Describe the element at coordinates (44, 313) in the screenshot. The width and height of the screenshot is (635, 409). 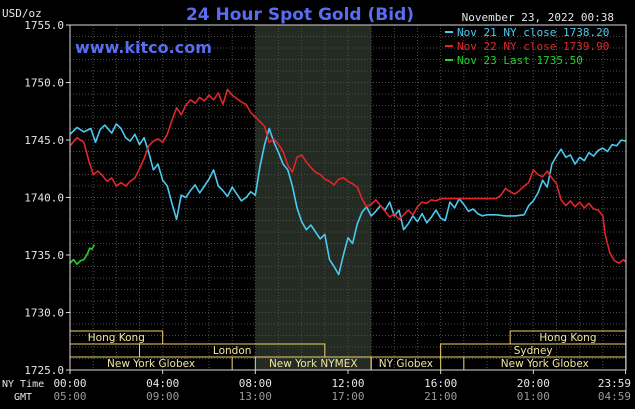
I see `y-tick-label: 1730.0` at that location.